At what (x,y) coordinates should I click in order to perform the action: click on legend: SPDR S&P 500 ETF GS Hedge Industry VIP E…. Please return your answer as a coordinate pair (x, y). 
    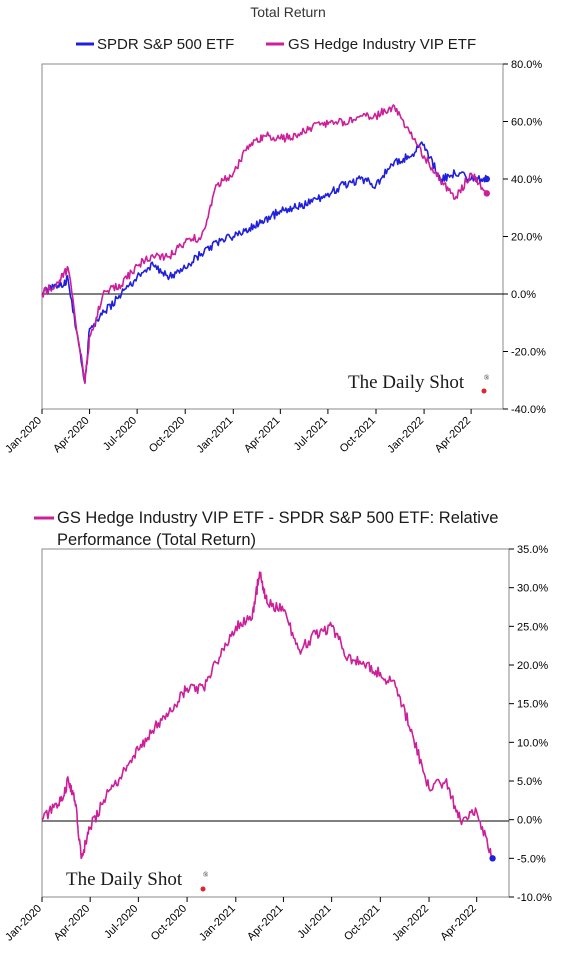
    Looking at the image, I should click on (276, 44).